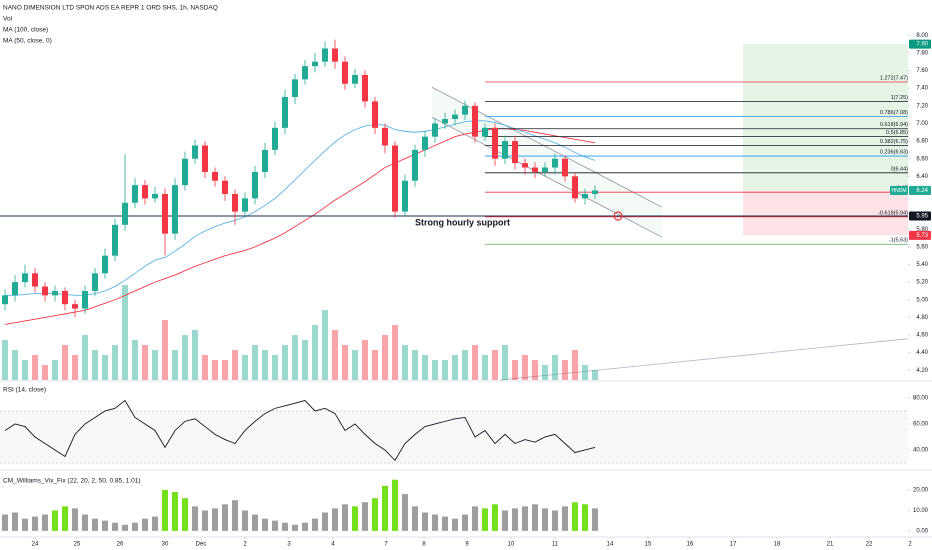 The width and height of the screenshot is (932, 550). Describe the element at coordinates (922, 318) in the screenshot. I see `y-tick-label: 4.80` at that location.